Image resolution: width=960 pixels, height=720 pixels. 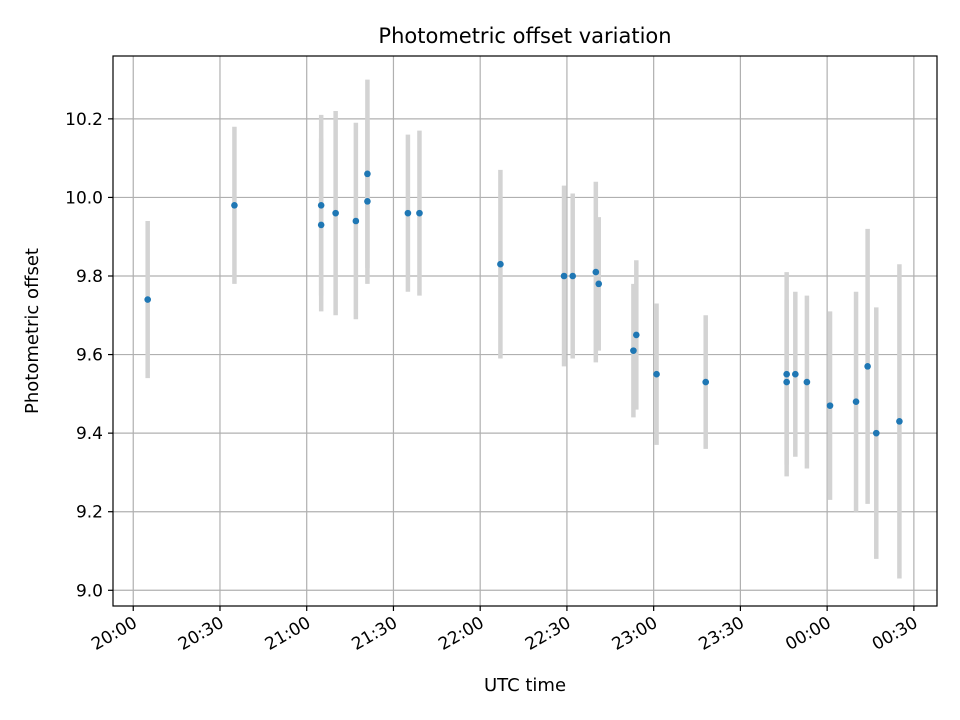 What do you see at coordinates (32, 331) in the screenshot?
I see `y-axis-title: Photometric offset` at bounding box center [32, 331].